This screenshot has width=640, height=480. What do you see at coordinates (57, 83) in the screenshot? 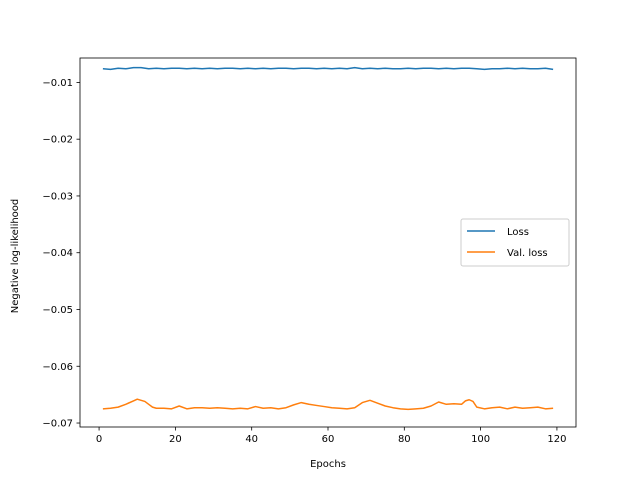
I see `y-tick-label: −0.01` at bounding box center [57, 83].